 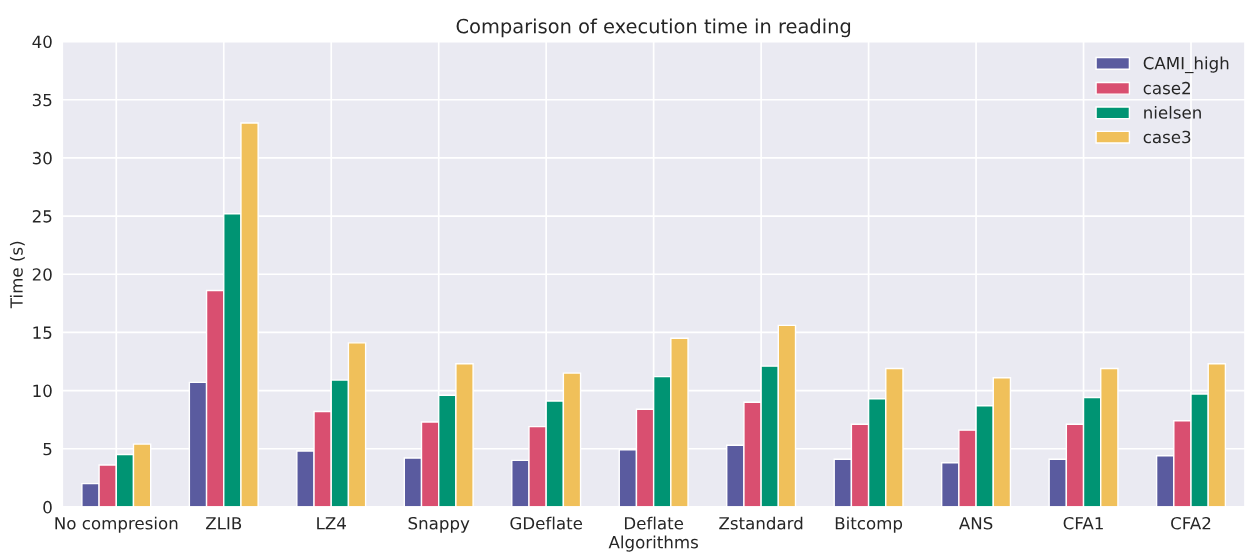 What do you see at coordinates (1167, 137) in the screenshot?
I see `legend-label: case3` at bounding box center [1167, 137].